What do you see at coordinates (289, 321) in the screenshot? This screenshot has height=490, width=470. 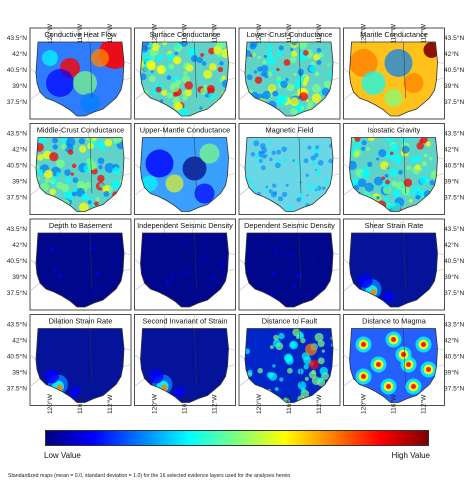 I see `panel-title: Distance to Fault` at bounding box center [289, 321].